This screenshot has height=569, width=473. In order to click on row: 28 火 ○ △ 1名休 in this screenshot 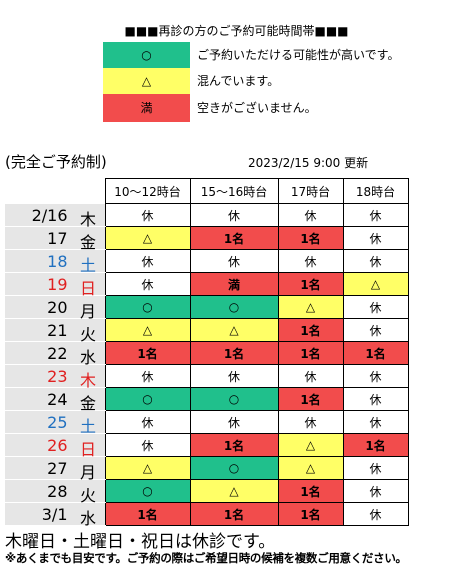, I will do `click(207, 492)`.